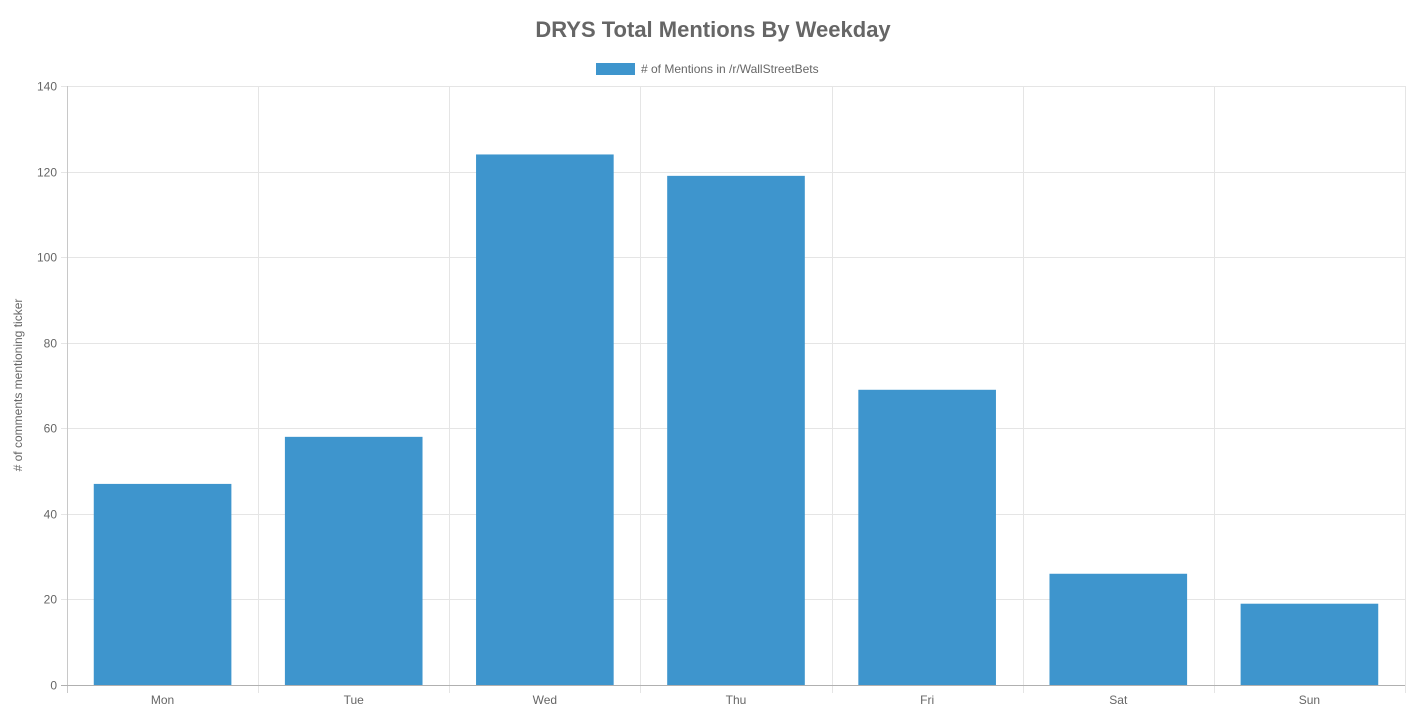 Image resolution: width=1427 pixels, height=721 pixels. What do you see at coordinates (545, 419) in the screenshot?
I see `bar-wed` at bounding box center [545, 419].